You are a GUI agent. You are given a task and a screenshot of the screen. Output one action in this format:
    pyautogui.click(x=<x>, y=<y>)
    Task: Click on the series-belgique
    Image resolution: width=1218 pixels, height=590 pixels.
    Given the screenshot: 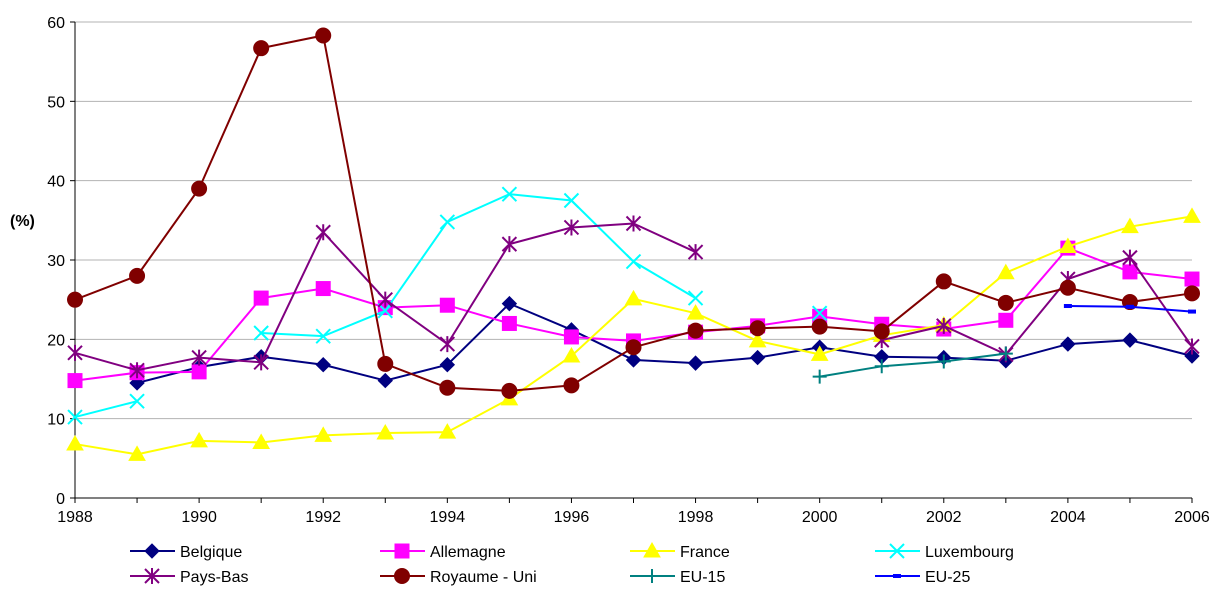 What is the action you would take?
    pyautogui.click(x=664, y=343)
    